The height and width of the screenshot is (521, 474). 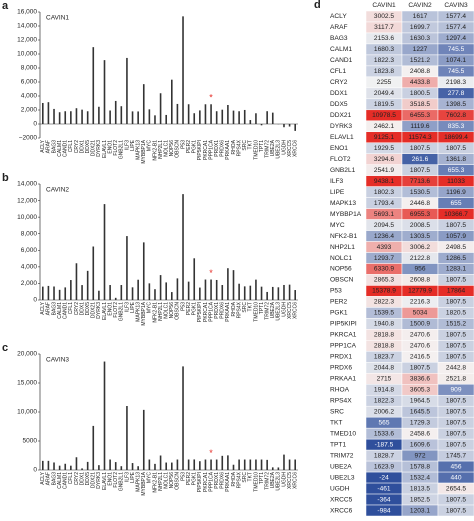 I want to click on row-label: DDX21, so click(x=341, y=115).